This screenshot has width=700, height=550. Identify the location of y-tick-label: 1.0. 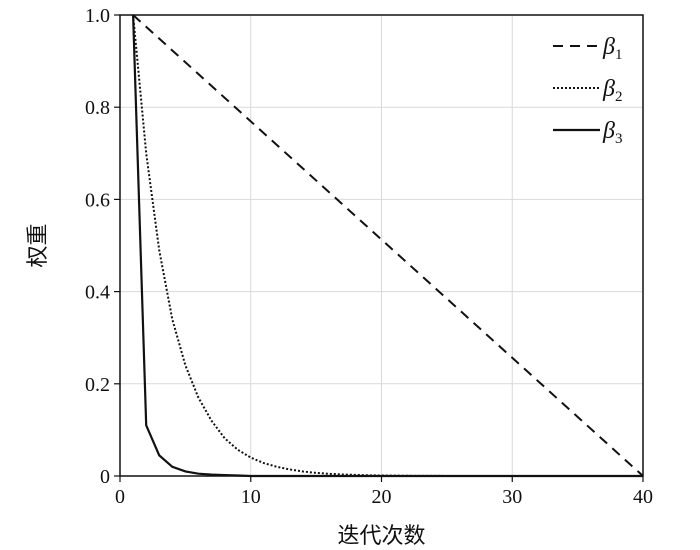
(97, 16).